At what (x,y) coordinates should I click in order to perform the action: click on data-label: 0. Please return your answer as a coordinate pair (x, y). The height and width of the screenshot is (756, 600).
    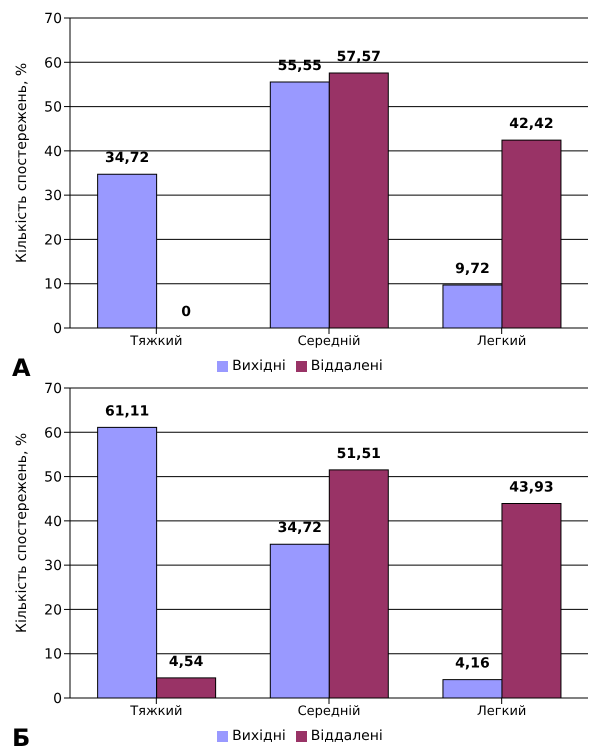
    Looking at the image, I should click on (186, 312).